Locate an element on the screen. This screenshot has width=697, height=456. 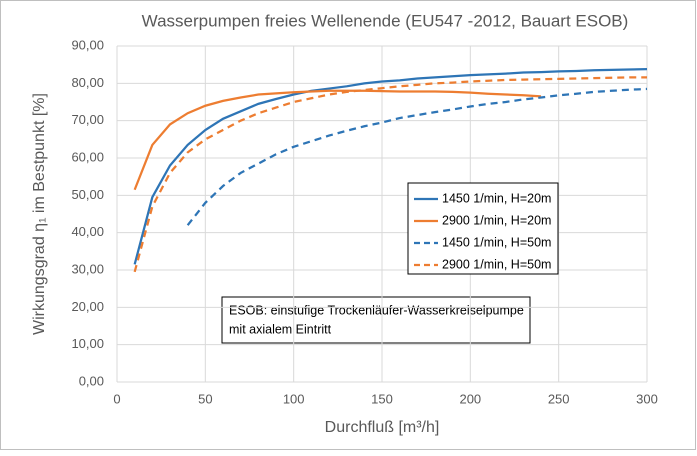
legend-label: 2900 1/min, H=20m is located at coordinates (496, 220).